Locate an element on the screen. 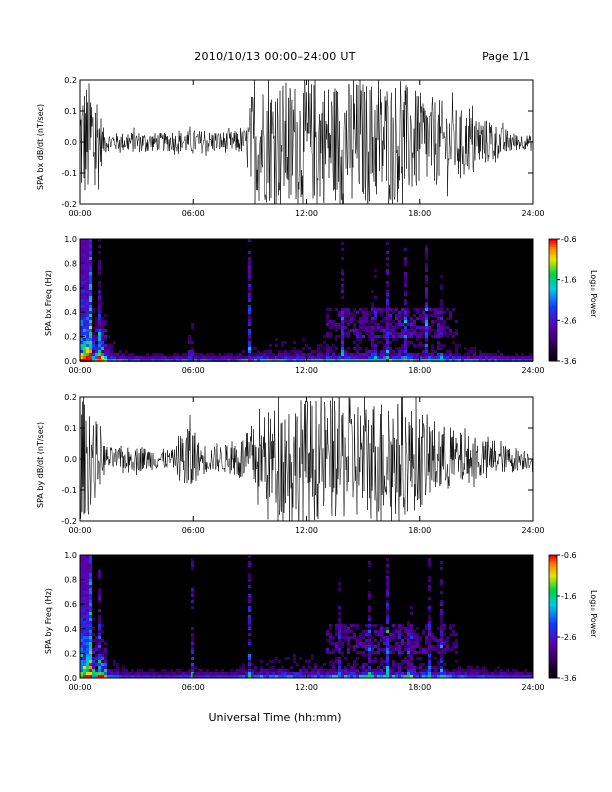  y-tick-label: 0.2 is located at coordinates (70, 337).